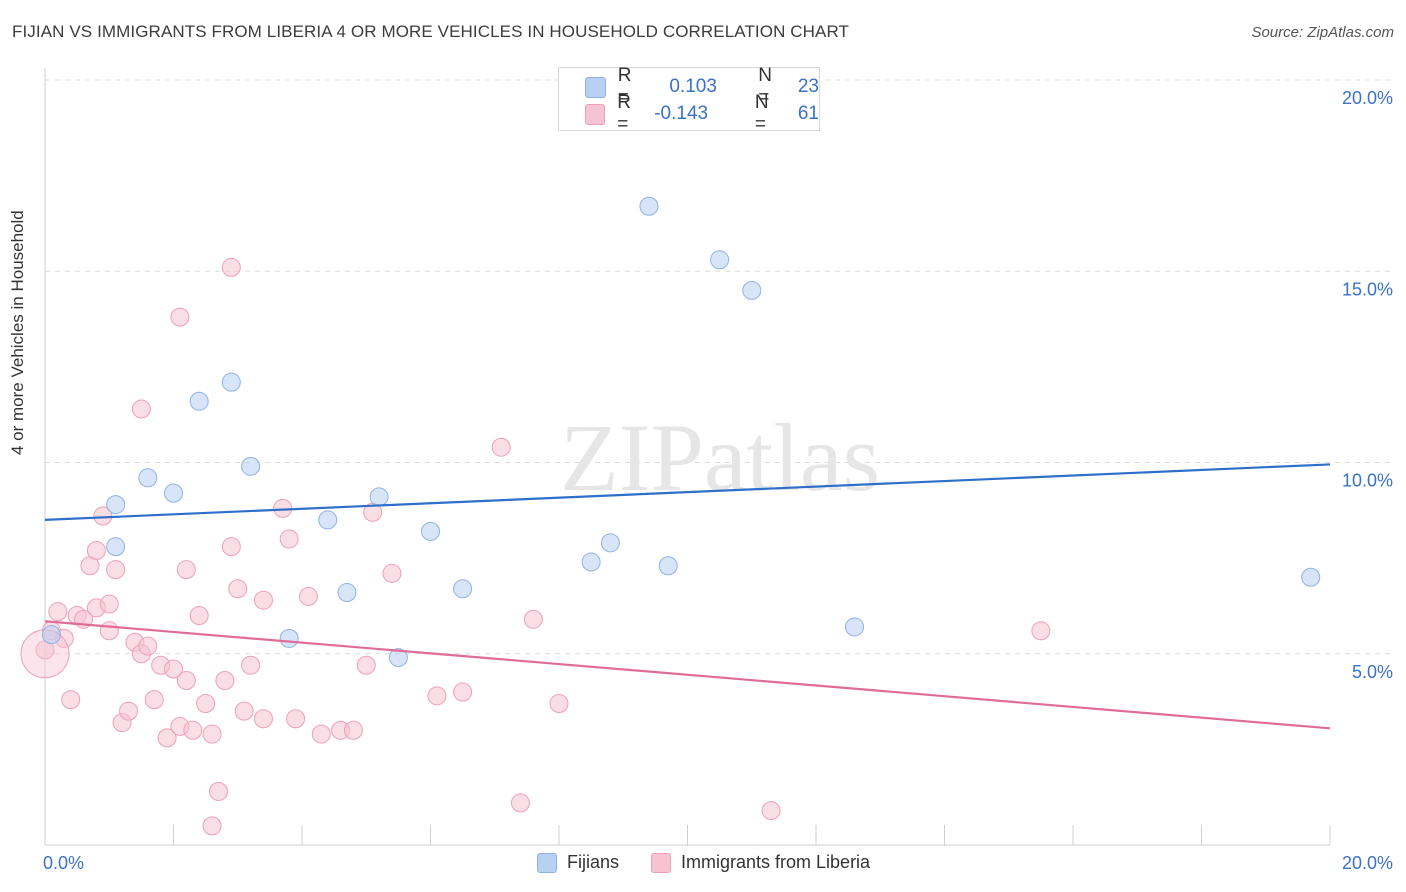 The height and width of the screenshot is (892, 1406). What do you see at coordinates (681, 113) in the screenshot?
I see `r-value: -0.143` at bounding box center [681, 113].